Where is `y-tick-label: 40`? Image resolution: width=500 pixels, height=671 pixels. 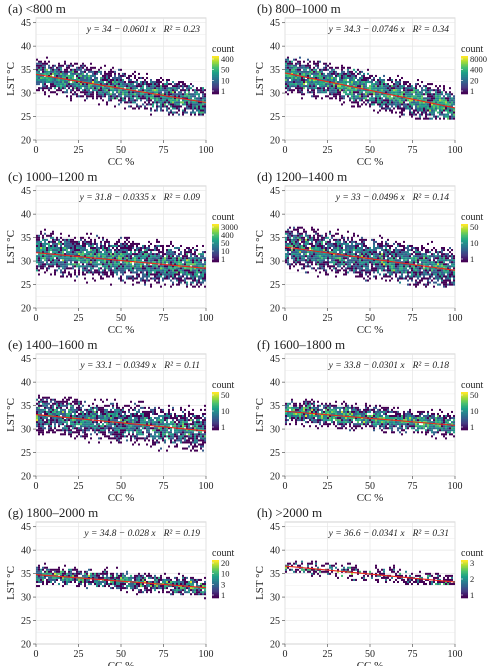
y-tick-label: 40 is located at coordinates (26, 215).